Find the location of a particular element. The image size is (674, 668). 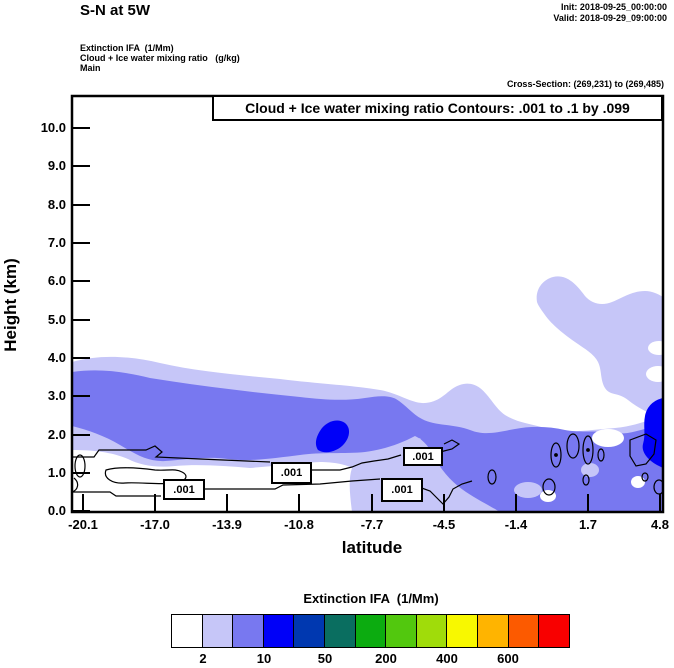

cloud-contour-lines is located at coordinates (367, 469).